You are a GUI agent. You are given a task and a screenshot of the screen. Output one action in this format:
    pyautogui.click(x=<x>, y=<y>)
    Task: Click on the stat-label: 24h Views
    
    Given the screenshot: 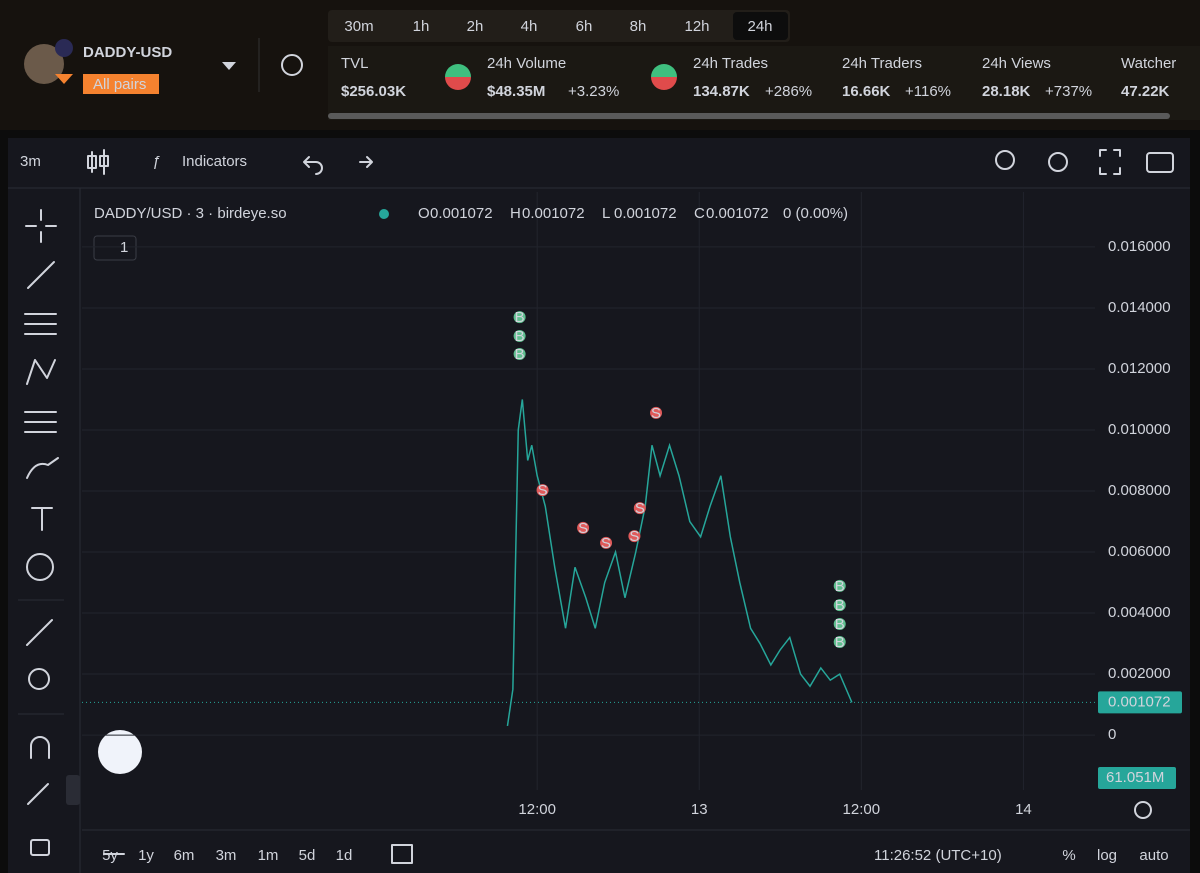 What is the action you would take?
    pyautogui.click(x=1016, y=63)
    